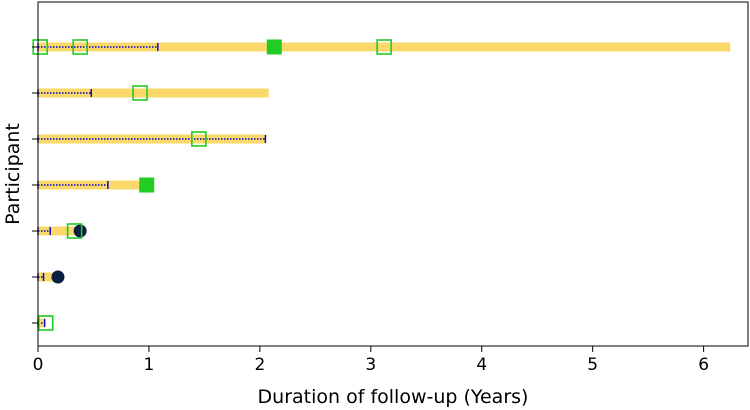 This screenshot has height=410, width=750. What do you see at coordinates (393, 397) in the screenshot?
I see `x-axis-label: Duration of follow-up (Years)` at bounding box center [393, 397].